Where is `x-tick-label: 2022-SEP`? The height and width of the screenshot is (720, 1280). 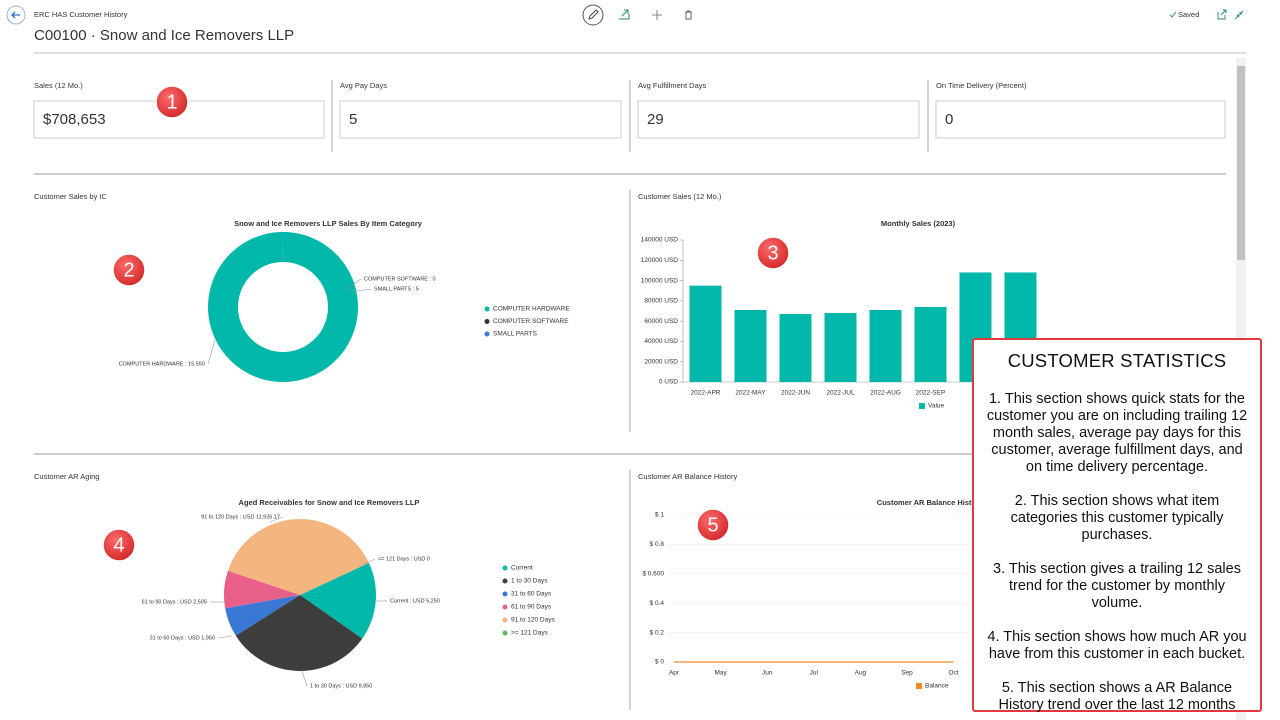 x-tick-label: 2022-SEP is located at coordinates (931, 393).